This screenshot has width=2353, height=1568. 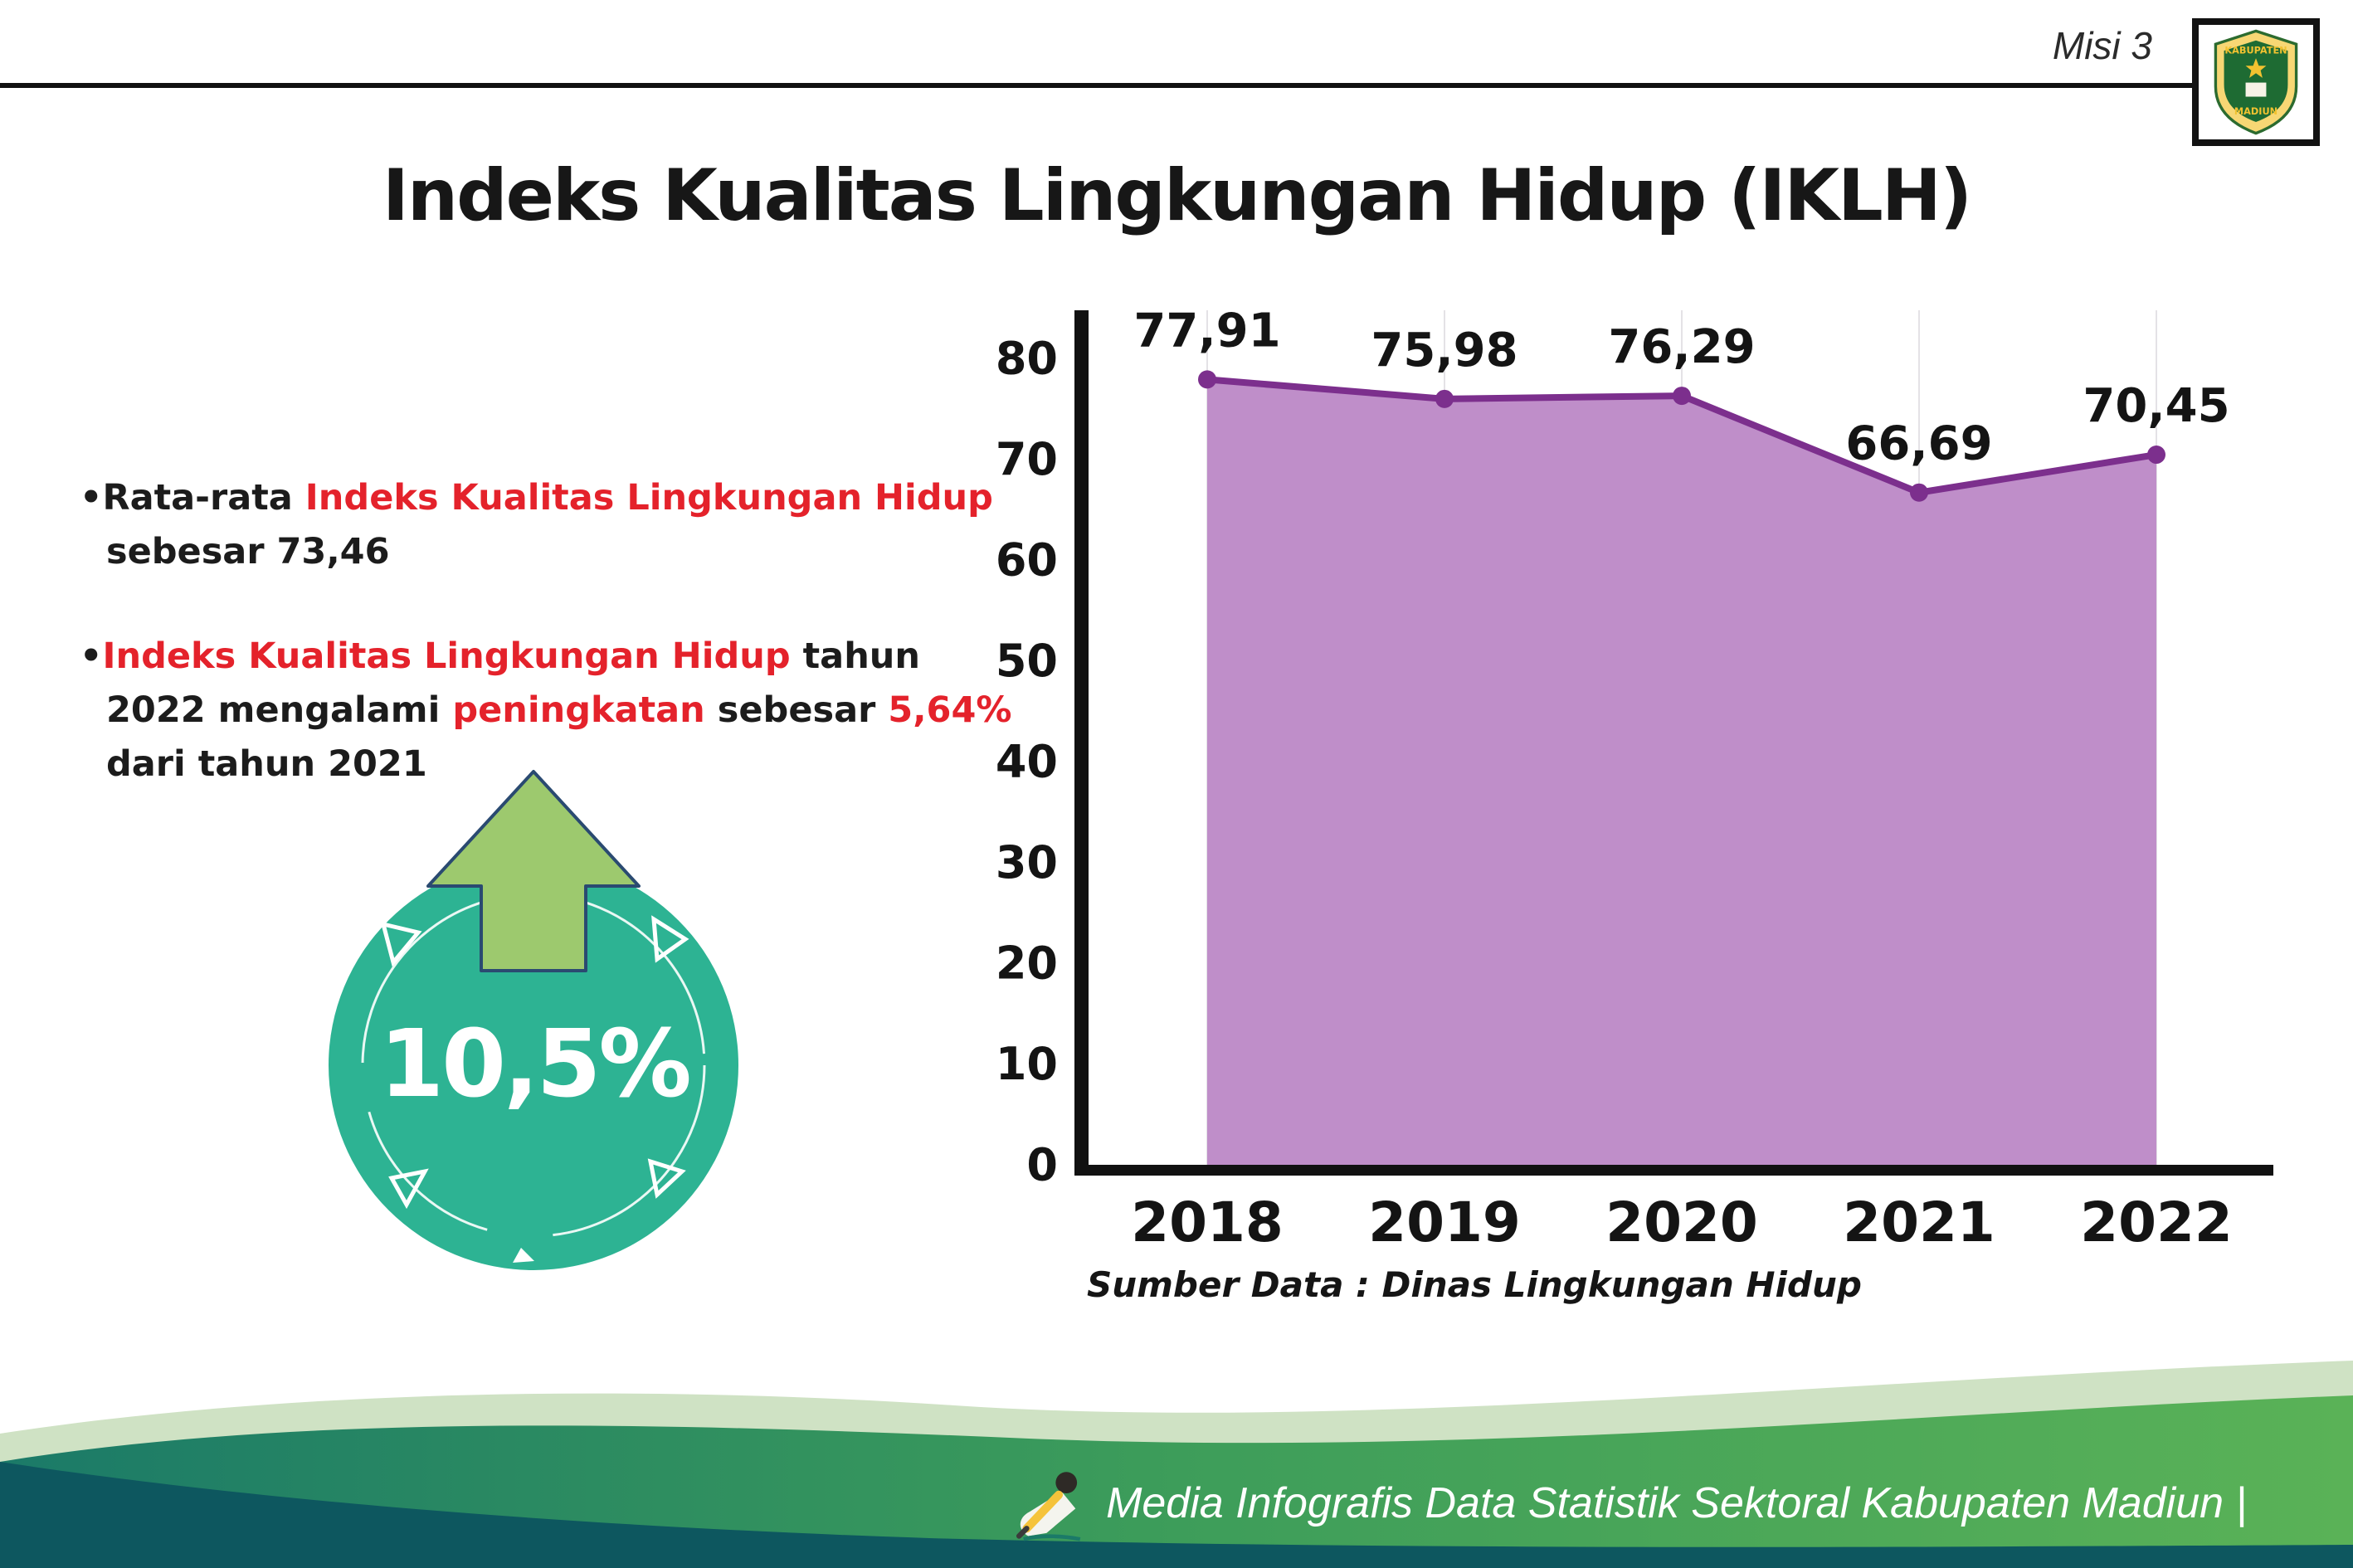 What do you see at coordinates (648, 498) in the screenshot?
I see `bullet1-highlight: Indeks Kualitas Lingkungan Hidup` at bounding box center [648, 498].